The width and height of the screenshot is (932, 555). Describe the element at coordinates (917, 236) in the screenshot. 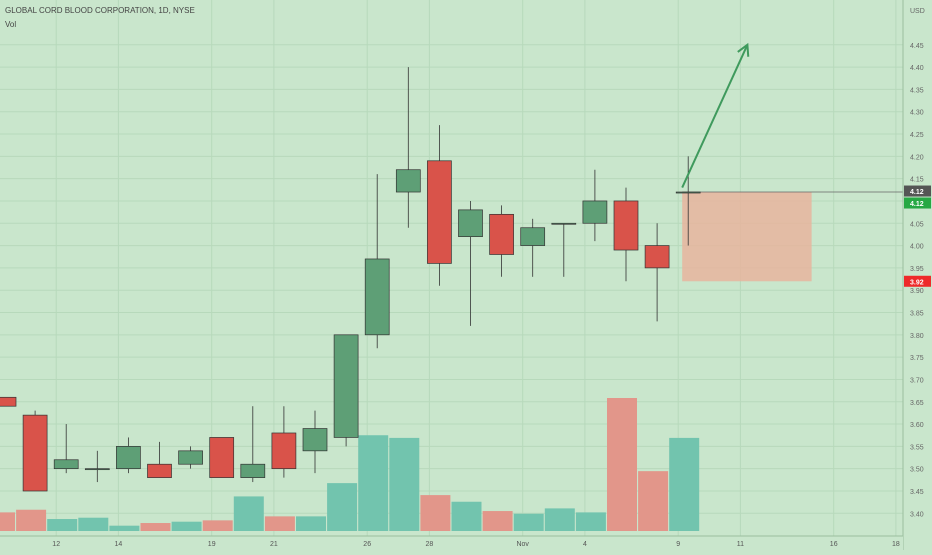

I see `price-badges: 4.12 4.12 3.92` at that location.